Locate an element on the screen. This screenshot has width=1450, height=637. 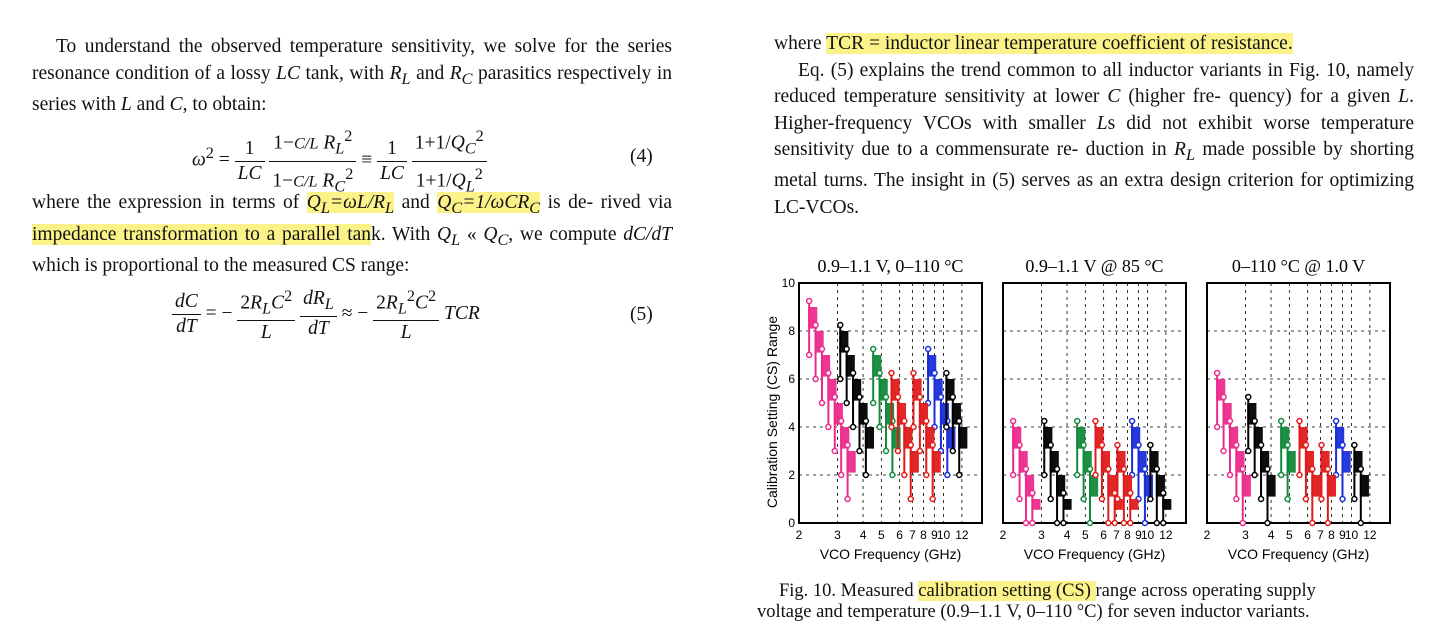
panel-title-2: 0.9–1.1 V @ 85 °C is located at coordinates (1094, 266).